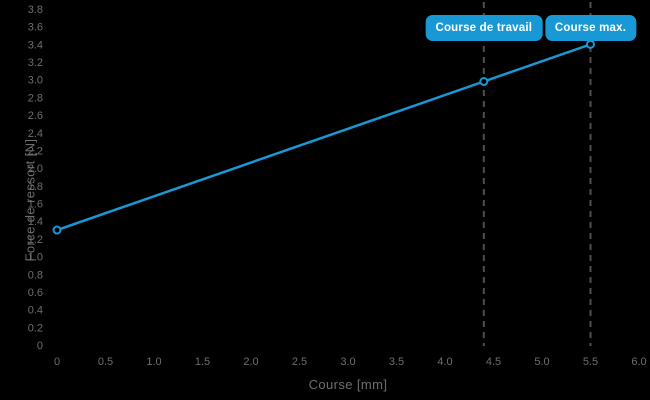 Image resolution: width=650 pixels, height=400 pixels. What do you see at coordinates (35, 151) in the screenshot?
I see `y-tick-label: 2.2` at bounding box center [35, 151].